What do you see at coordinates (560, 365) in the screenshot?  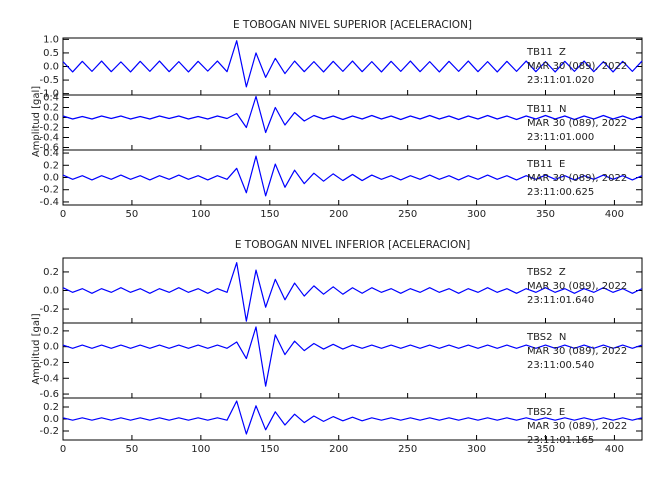 I see `time-label: 23:11:00.540` at bounding box center [560, 365].